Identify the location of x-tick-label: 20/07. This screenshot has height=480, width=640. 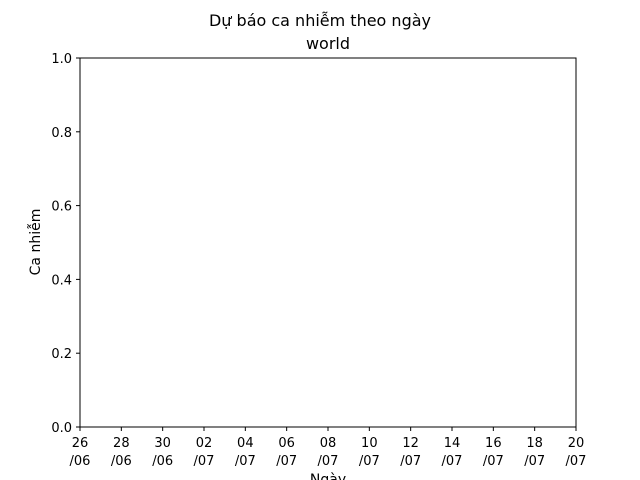
(576, 452).